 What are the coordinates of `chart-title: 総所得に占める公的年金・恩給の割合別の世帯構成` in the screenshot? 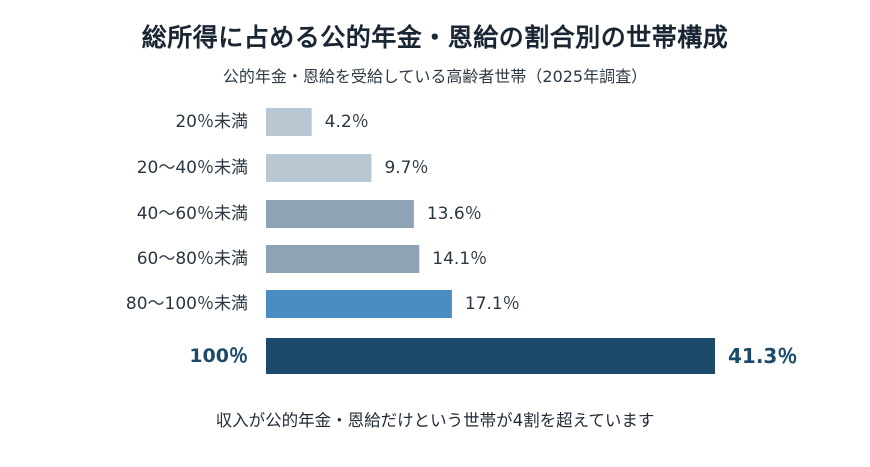 It's located at (435, 37).